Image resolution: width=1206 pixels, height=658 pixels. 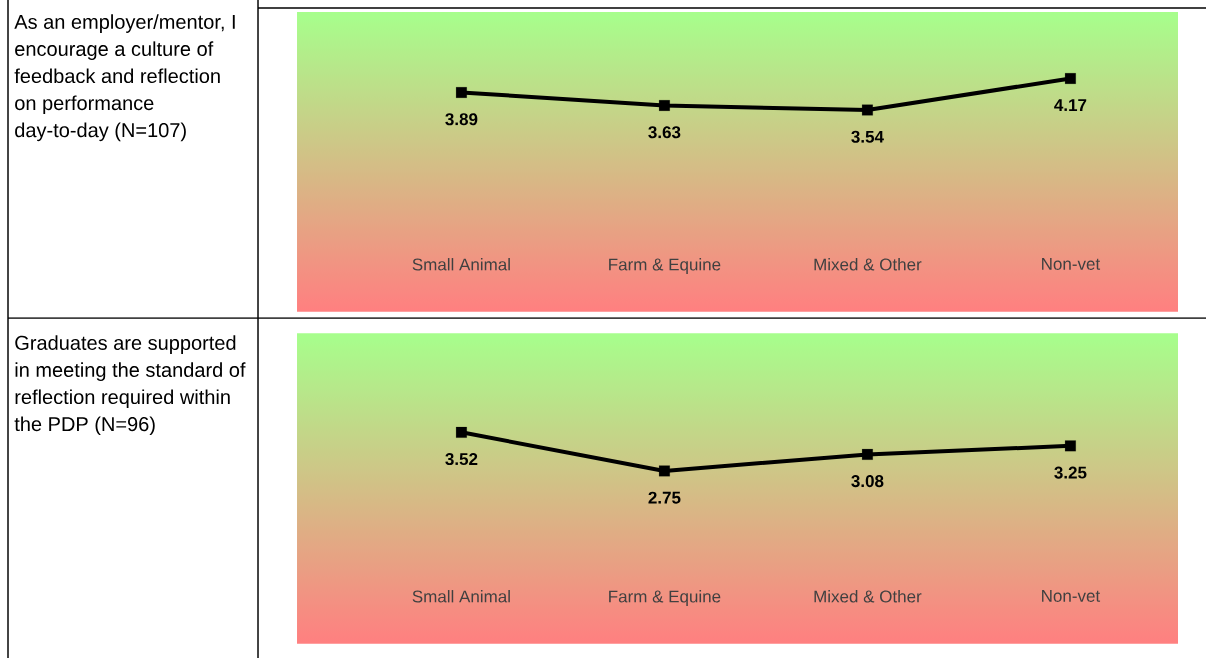 I want to click on text: Graduates are supported in meeting the standard of reflection required within the PDP (N=96), so click(x=130, y=385).